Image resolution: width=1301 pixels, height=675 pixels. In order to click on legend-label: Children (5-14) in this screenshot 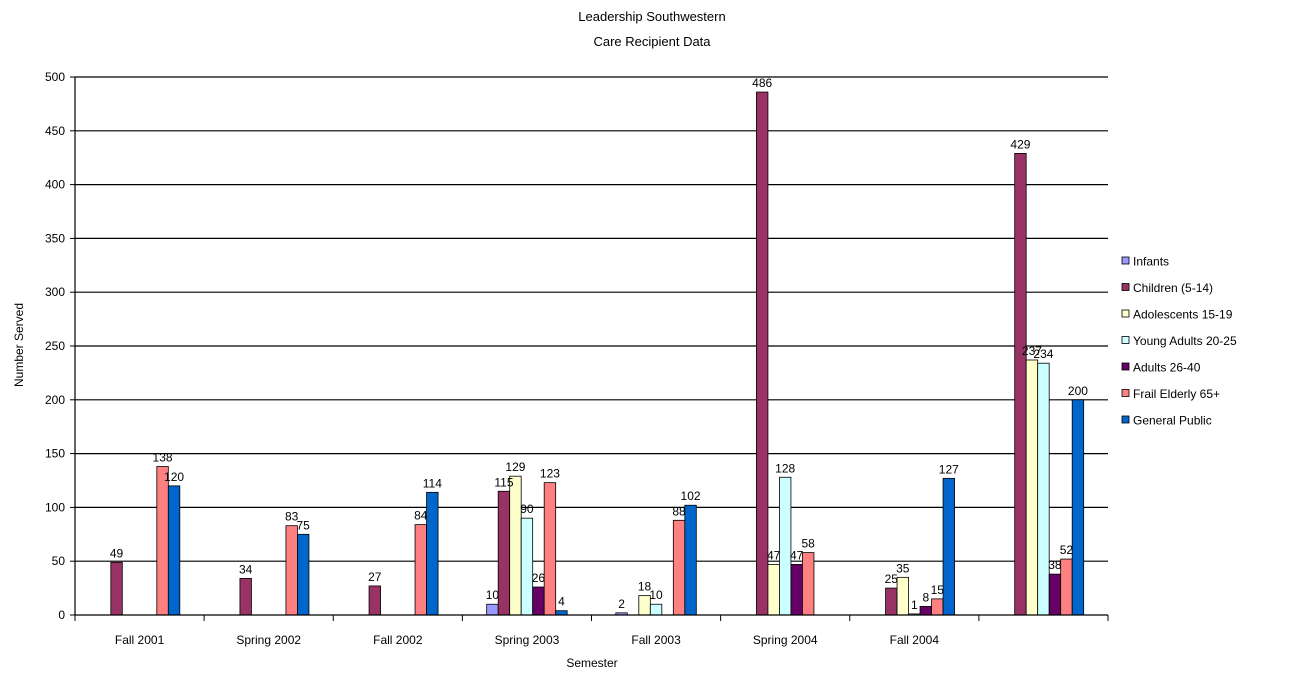, I will do `click(1173, 288)`.